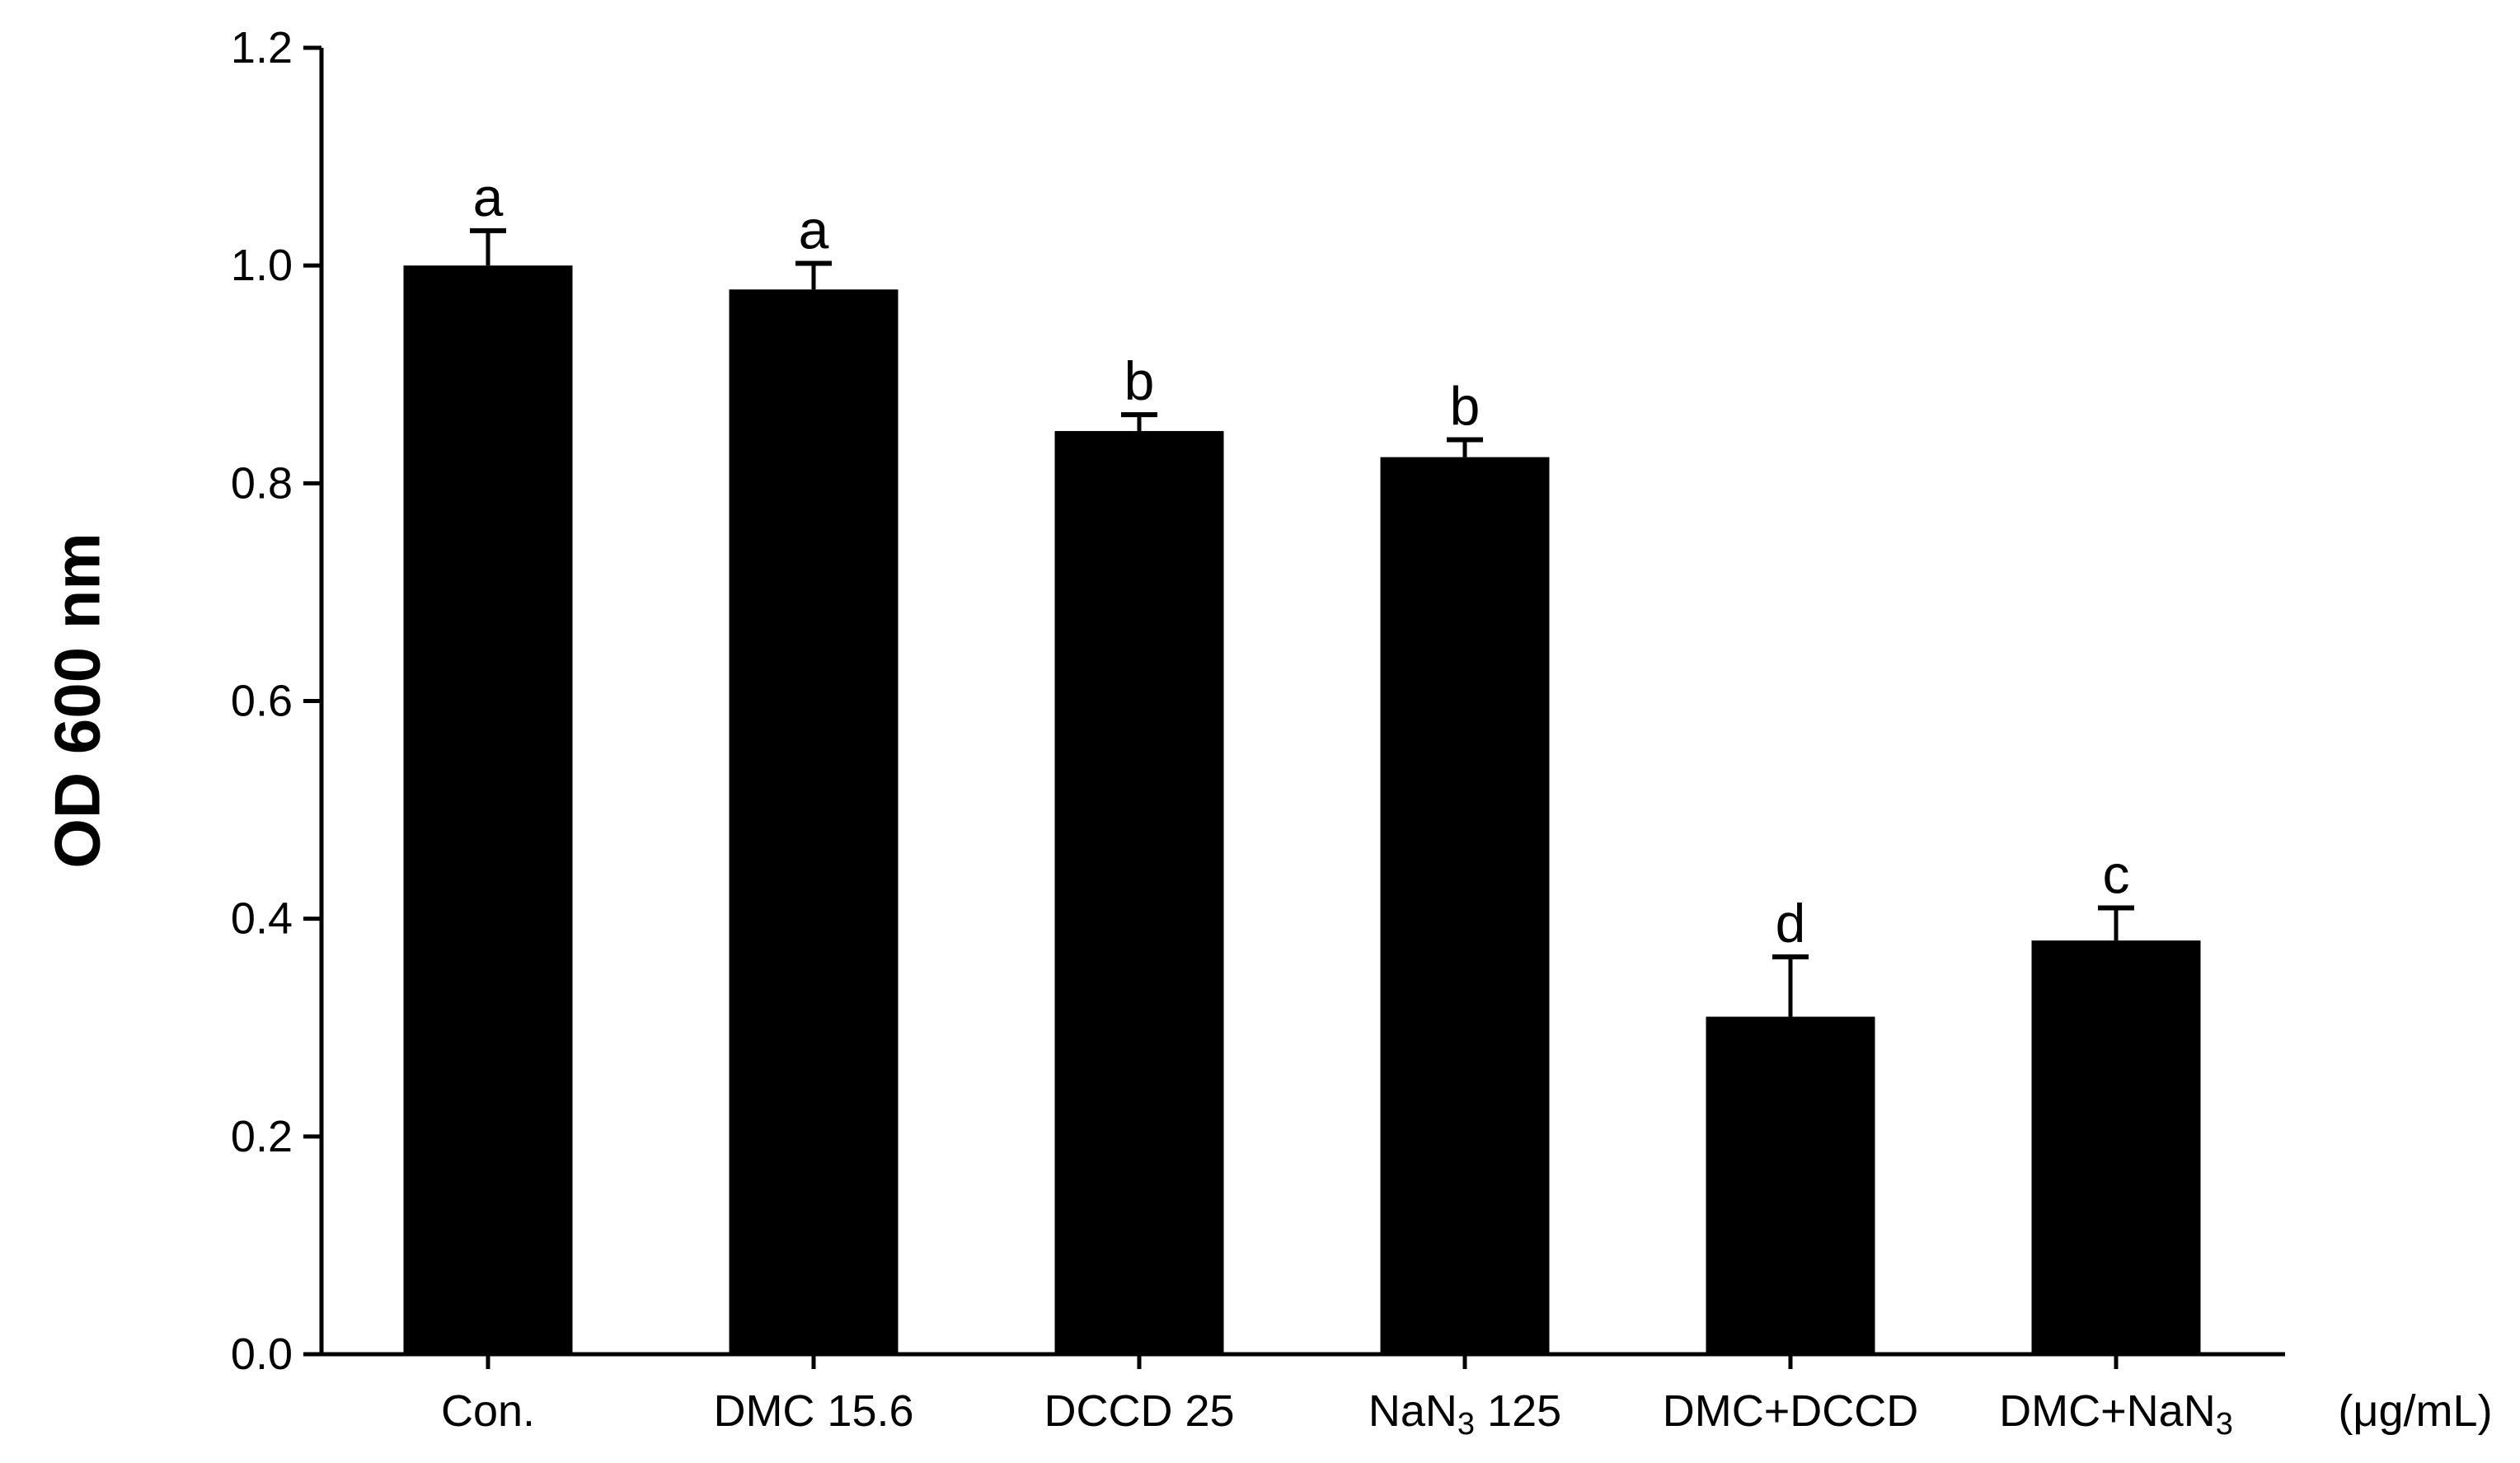  I want to click on y-tick-label: 0.6, so click(262, 701).